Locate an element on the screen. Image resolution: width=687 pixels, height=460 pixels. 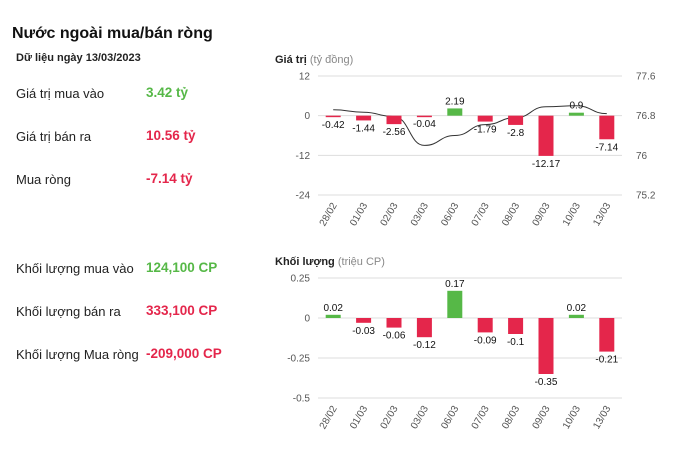
value-data-label: 2.19 is located at coordinates (455, 101).